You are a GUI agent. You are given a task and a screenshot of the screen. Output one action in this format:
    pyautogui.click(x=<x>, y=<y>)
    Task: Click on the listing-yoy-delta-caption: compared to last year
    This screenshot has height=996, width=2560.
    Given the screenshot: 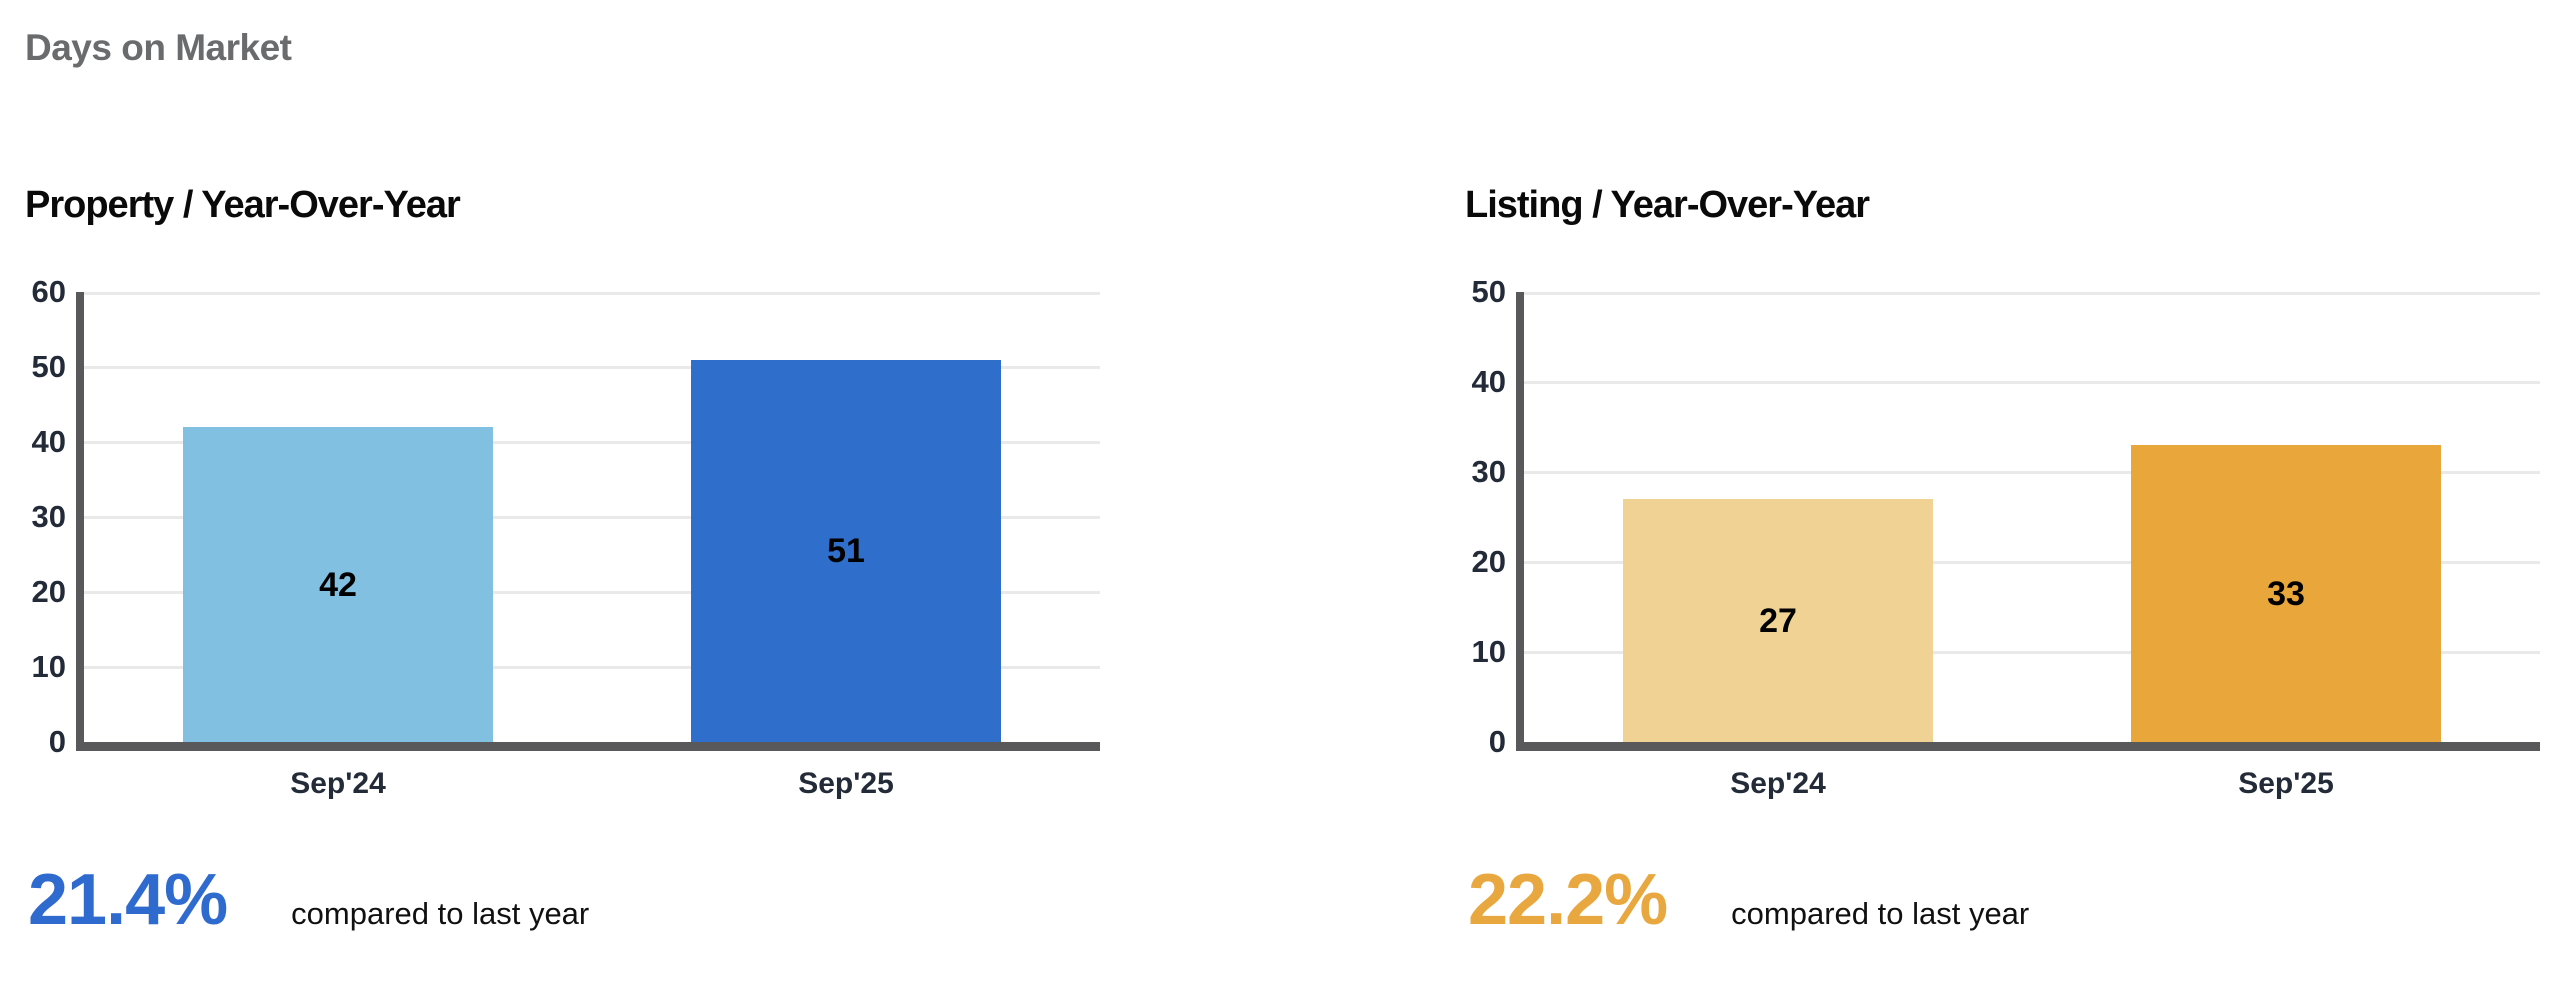 What is the action you would take?
    pyautogui.click(x=1880, y=913)
    